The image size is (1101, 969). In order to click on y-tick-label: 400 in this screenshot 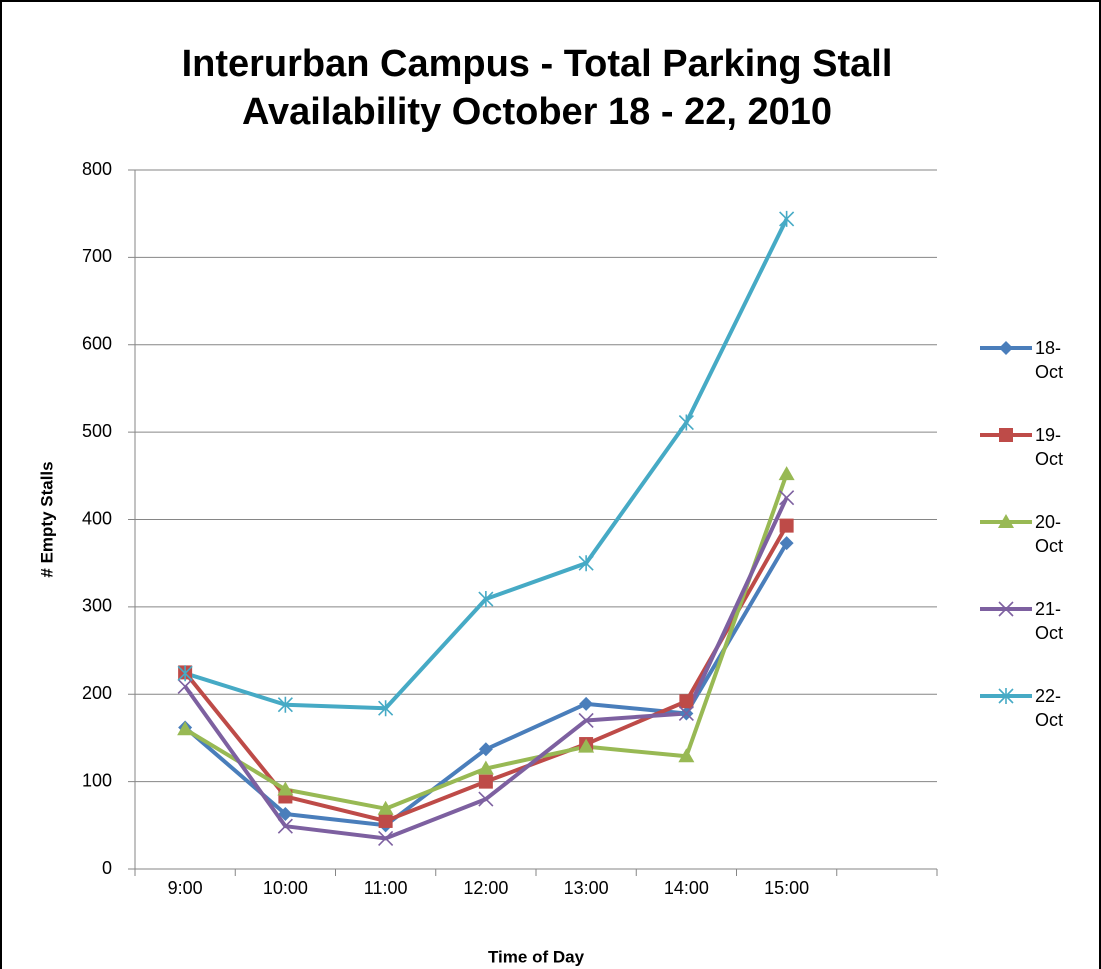, I will do `click(97, 518)`.